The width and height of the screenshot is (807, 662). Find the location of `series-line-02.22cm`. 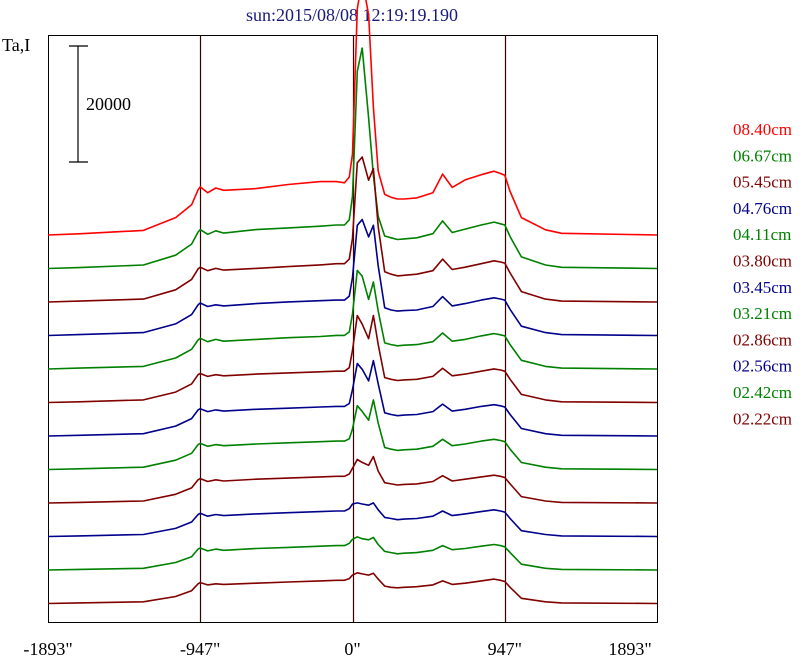

series-line-02.22cm is located at coordinates (352, 588).